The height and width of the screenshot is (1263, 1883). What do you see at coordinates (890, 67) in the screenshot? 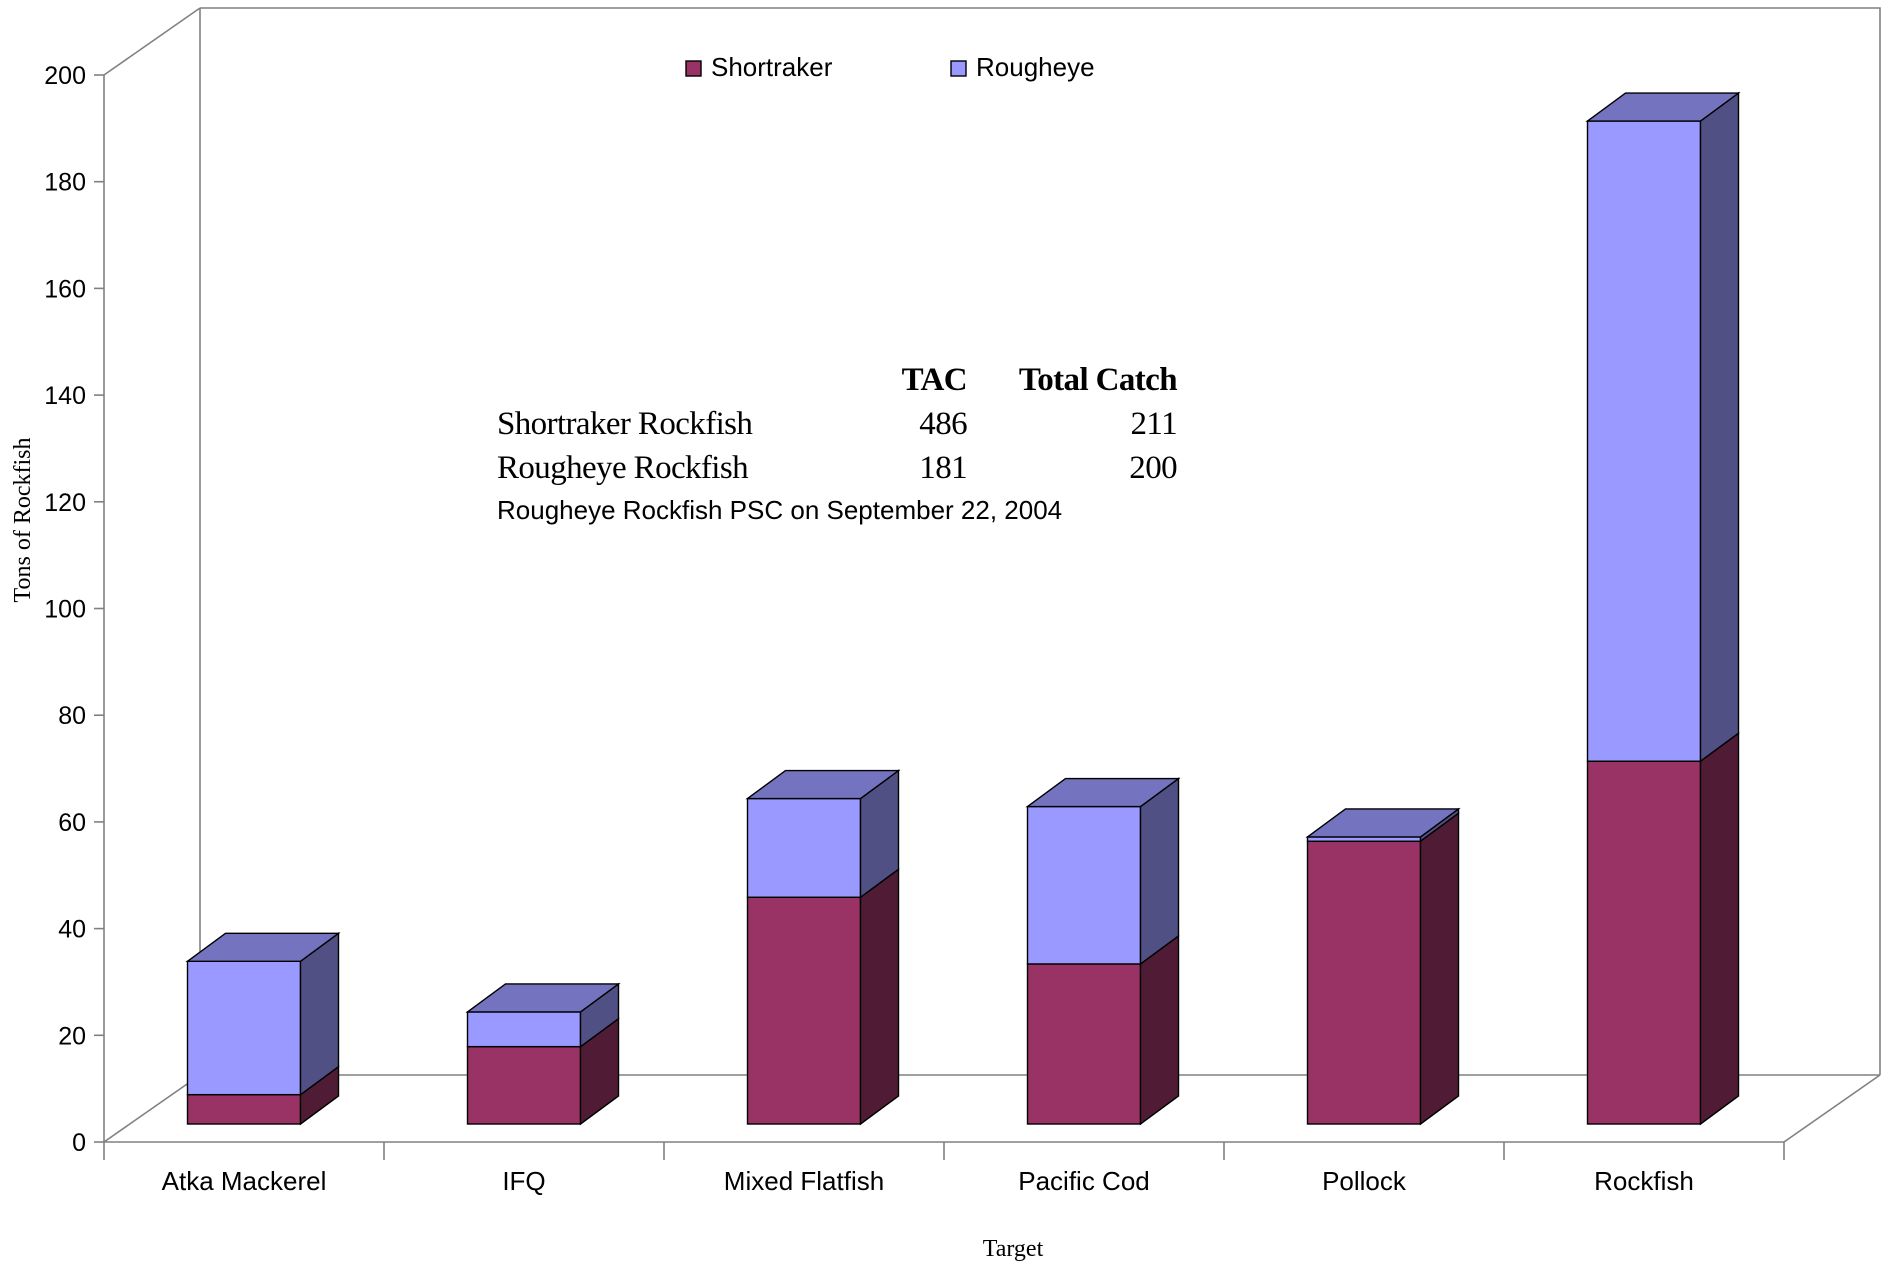
I see `legend: Shortraker Rougheye` at bounding box center [890, 67].